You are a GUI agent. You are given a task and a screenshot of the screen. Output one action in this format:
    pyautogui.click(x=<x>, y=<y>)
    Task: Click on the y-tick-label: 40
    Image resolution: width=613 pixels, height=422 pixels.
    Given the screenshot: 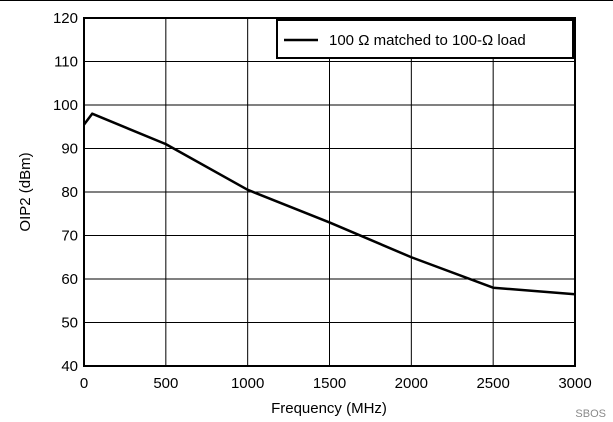 What is the action you would take?
    pyautogui.click(x=69, y=366)
    